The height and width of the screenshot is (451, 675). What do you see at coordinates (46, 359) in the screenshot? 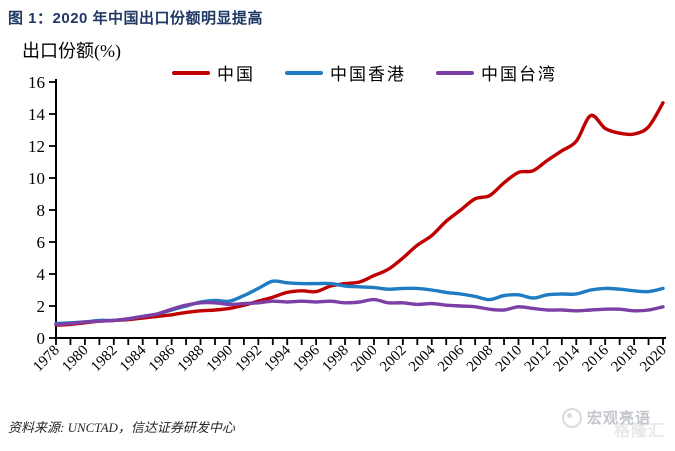
I see `svg-text: 1978` at bounding box center [46, 359].